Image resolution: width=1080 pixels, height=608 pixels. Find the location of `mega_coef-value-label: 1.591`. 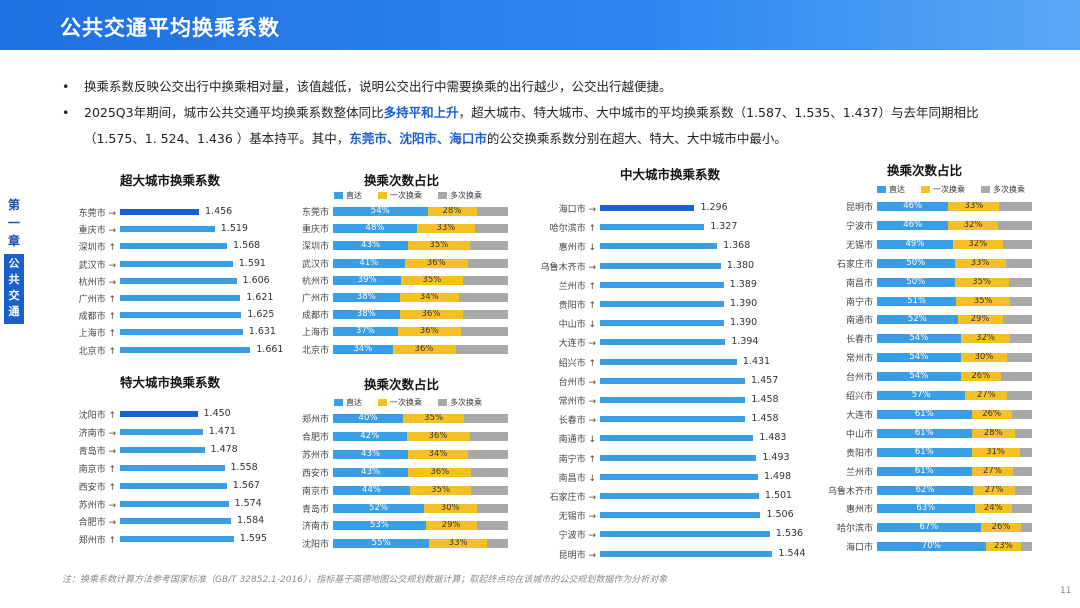

mega_coef-value-label: 1.591 is located at coordinates (252, 263).